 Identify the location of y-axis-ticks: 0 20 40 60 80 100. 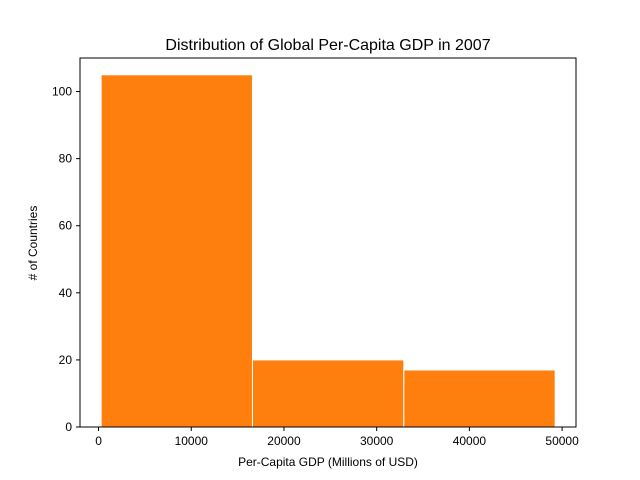
(66, 259).